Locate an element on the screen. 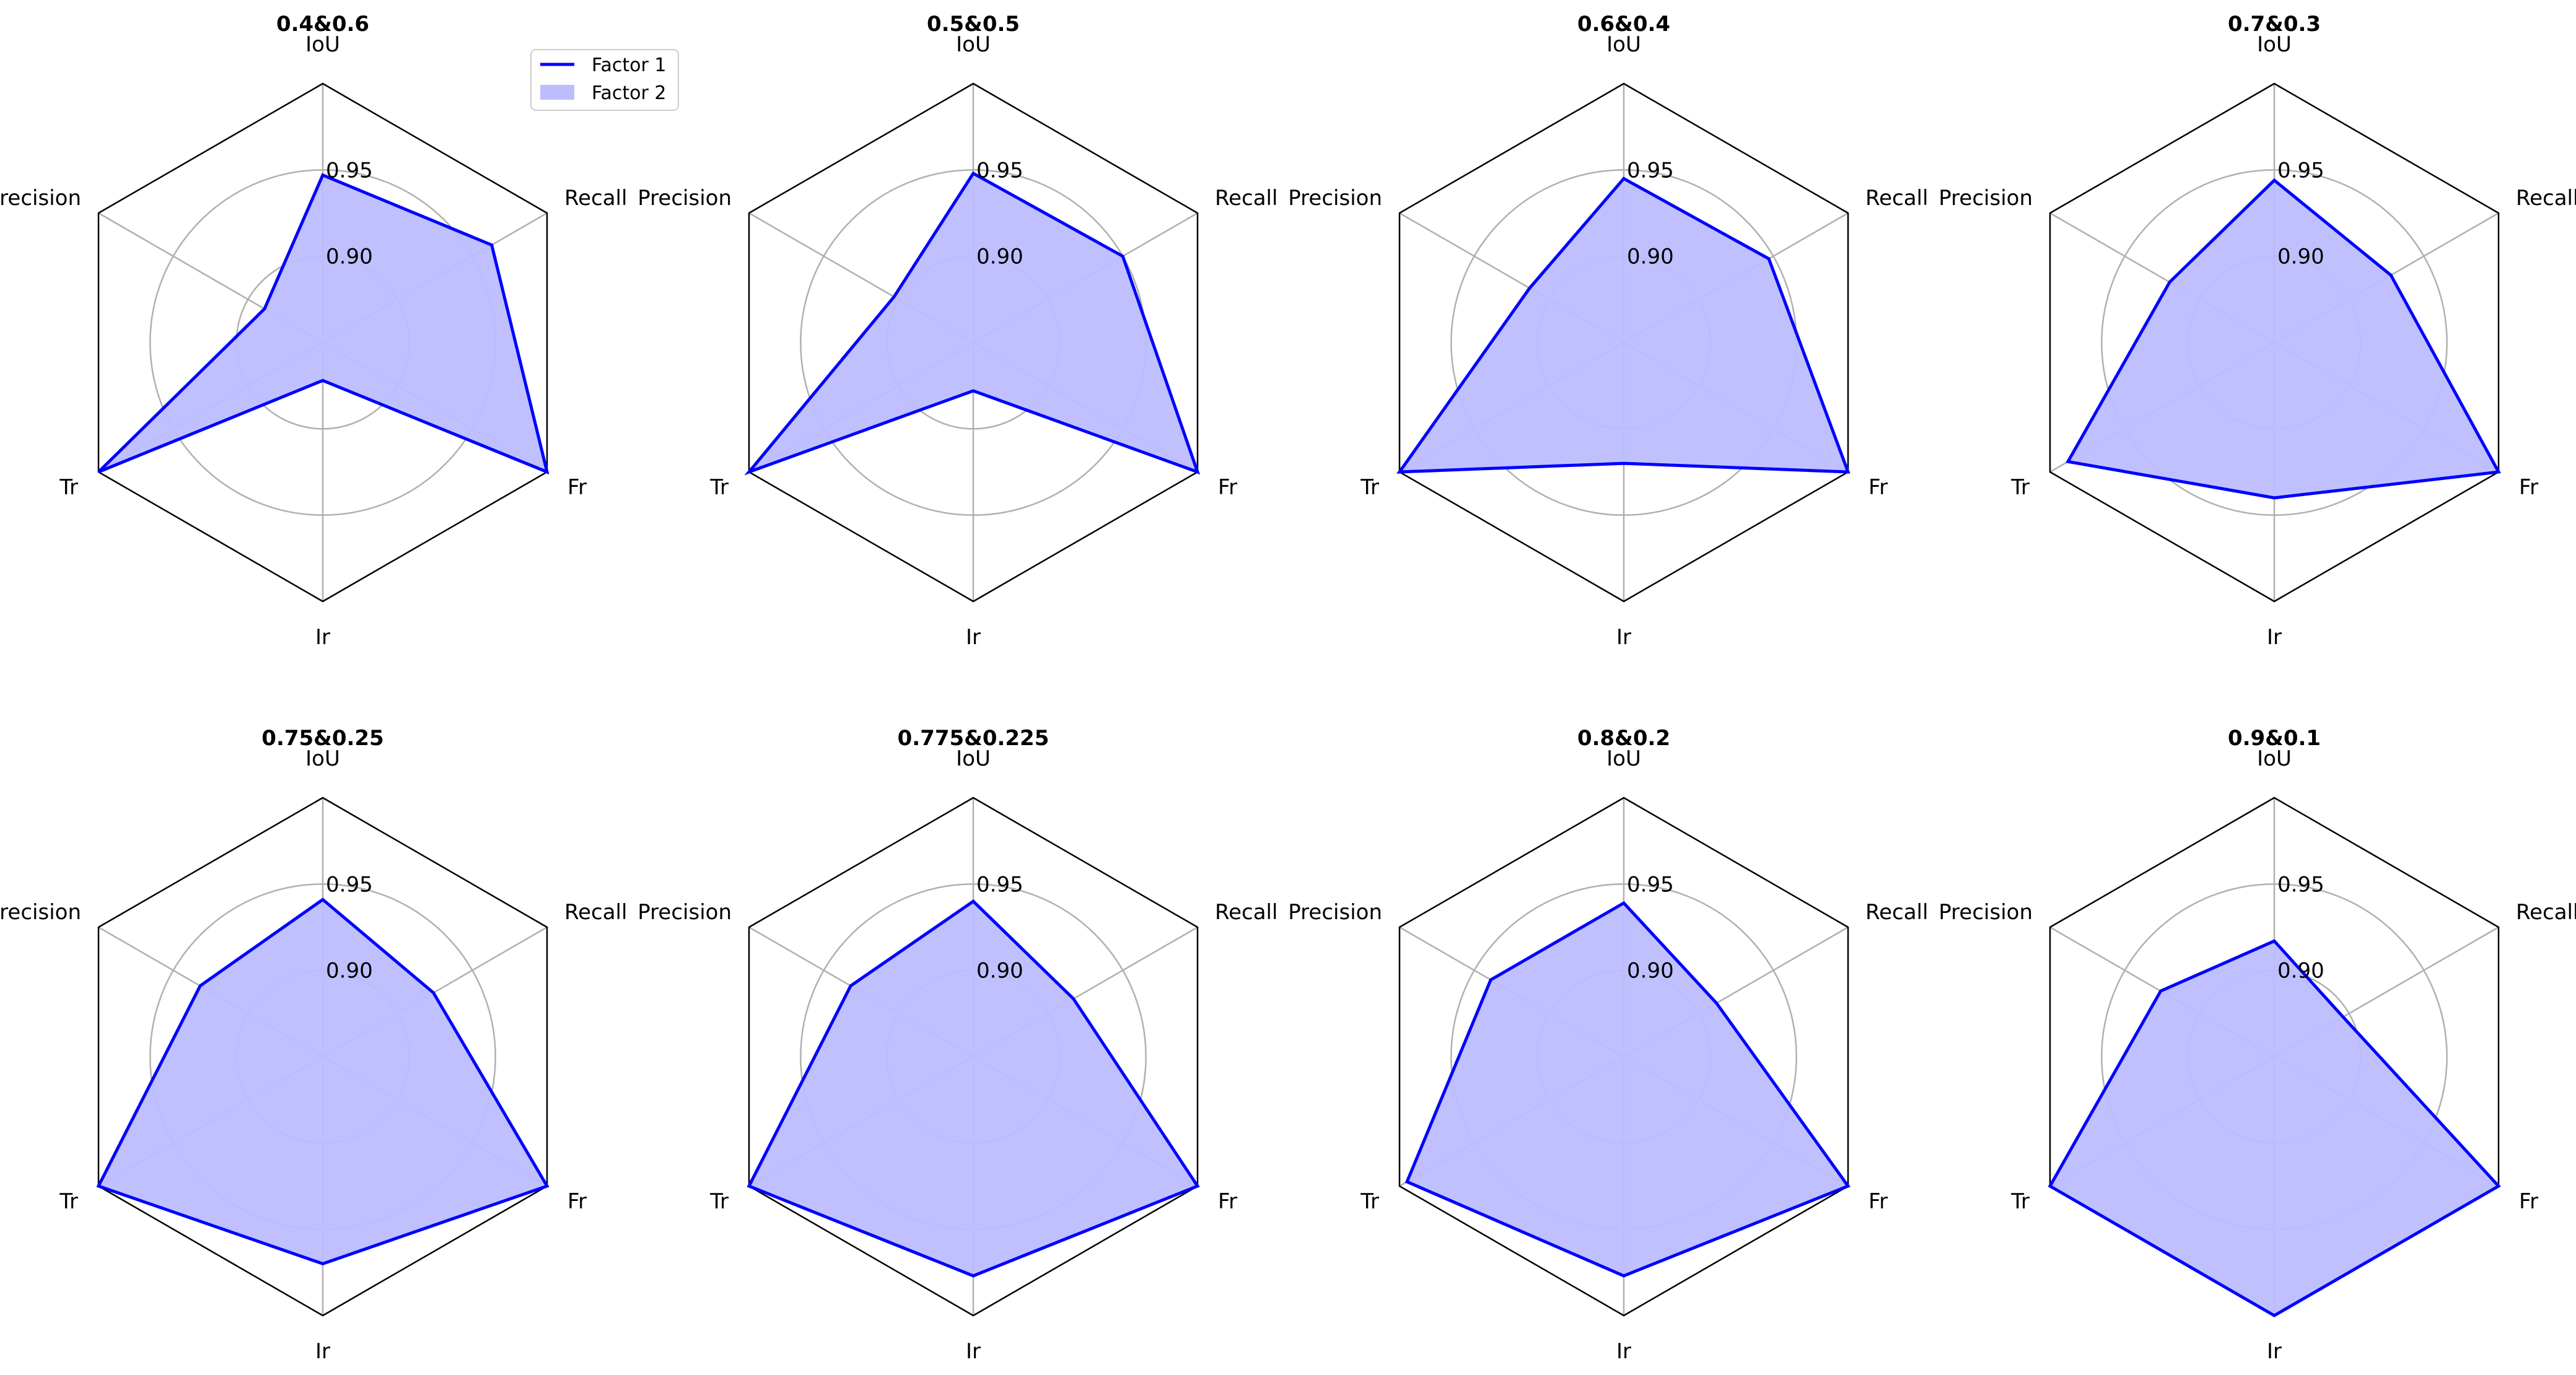 This screenshot has height=1375, width=2576. radar-panel-4: 0.90 0.95 IoU Recall Fr Ir Tr Precision 0.7&0.3 is located at coordinates (2257, 331).